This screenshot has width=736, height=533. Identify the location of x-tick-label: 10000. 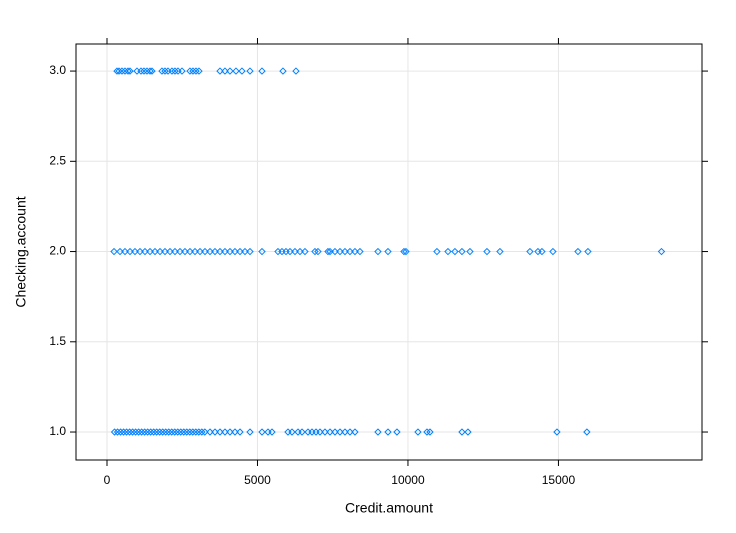
(408, 480).